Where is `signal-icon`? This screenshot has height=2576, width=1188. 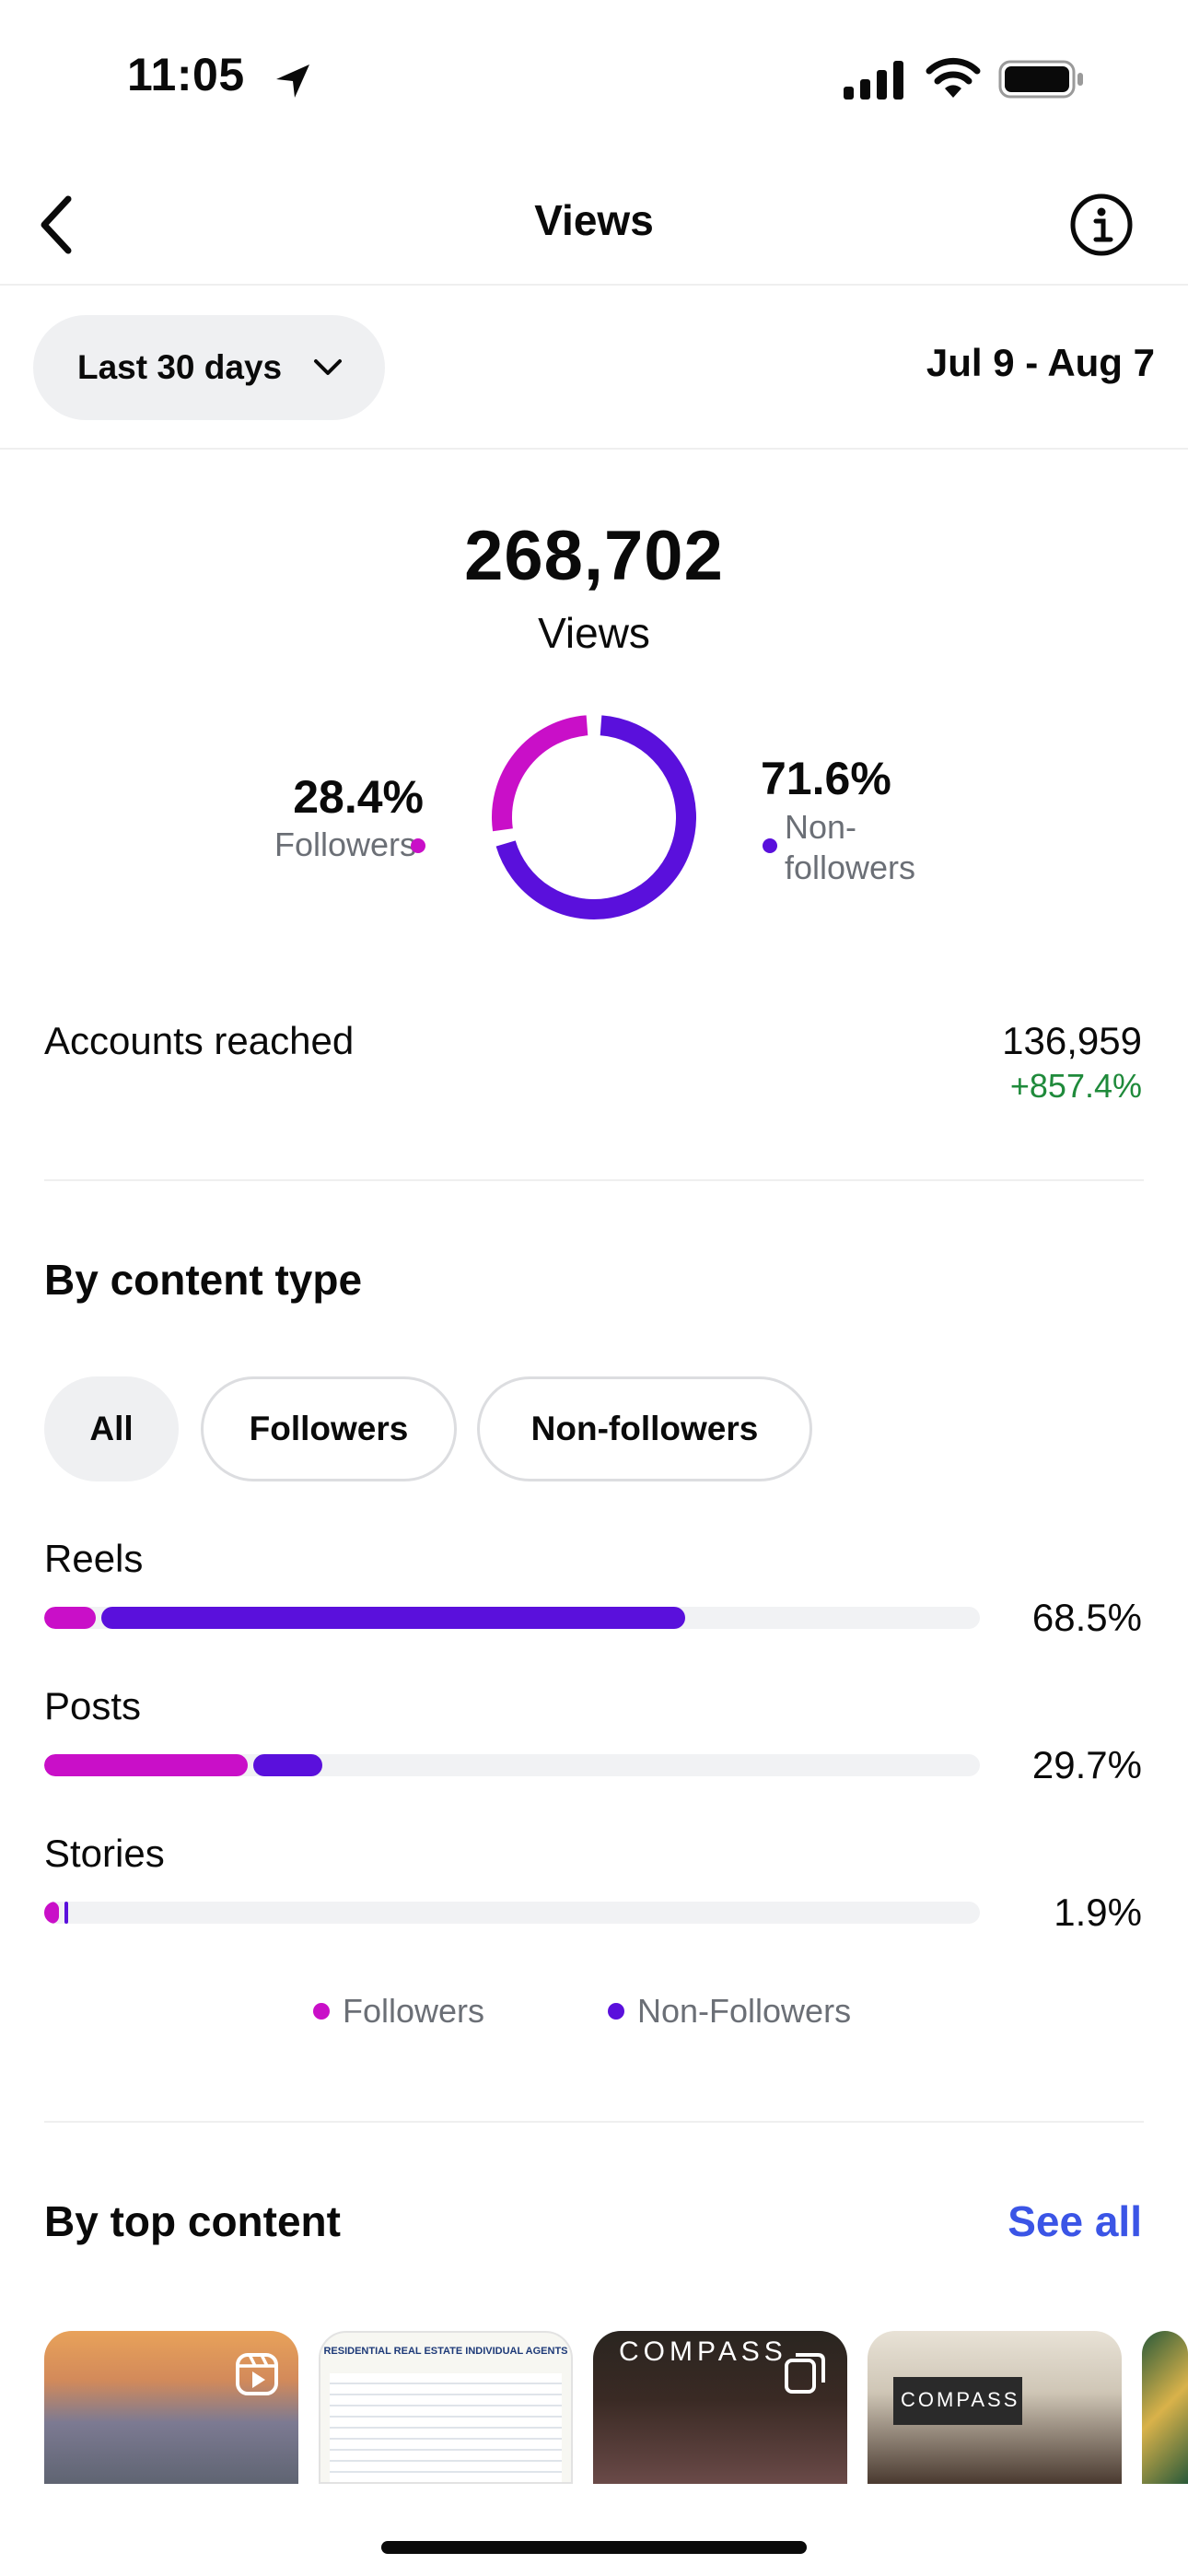
signal-icon is located at coordinates (873, 80).